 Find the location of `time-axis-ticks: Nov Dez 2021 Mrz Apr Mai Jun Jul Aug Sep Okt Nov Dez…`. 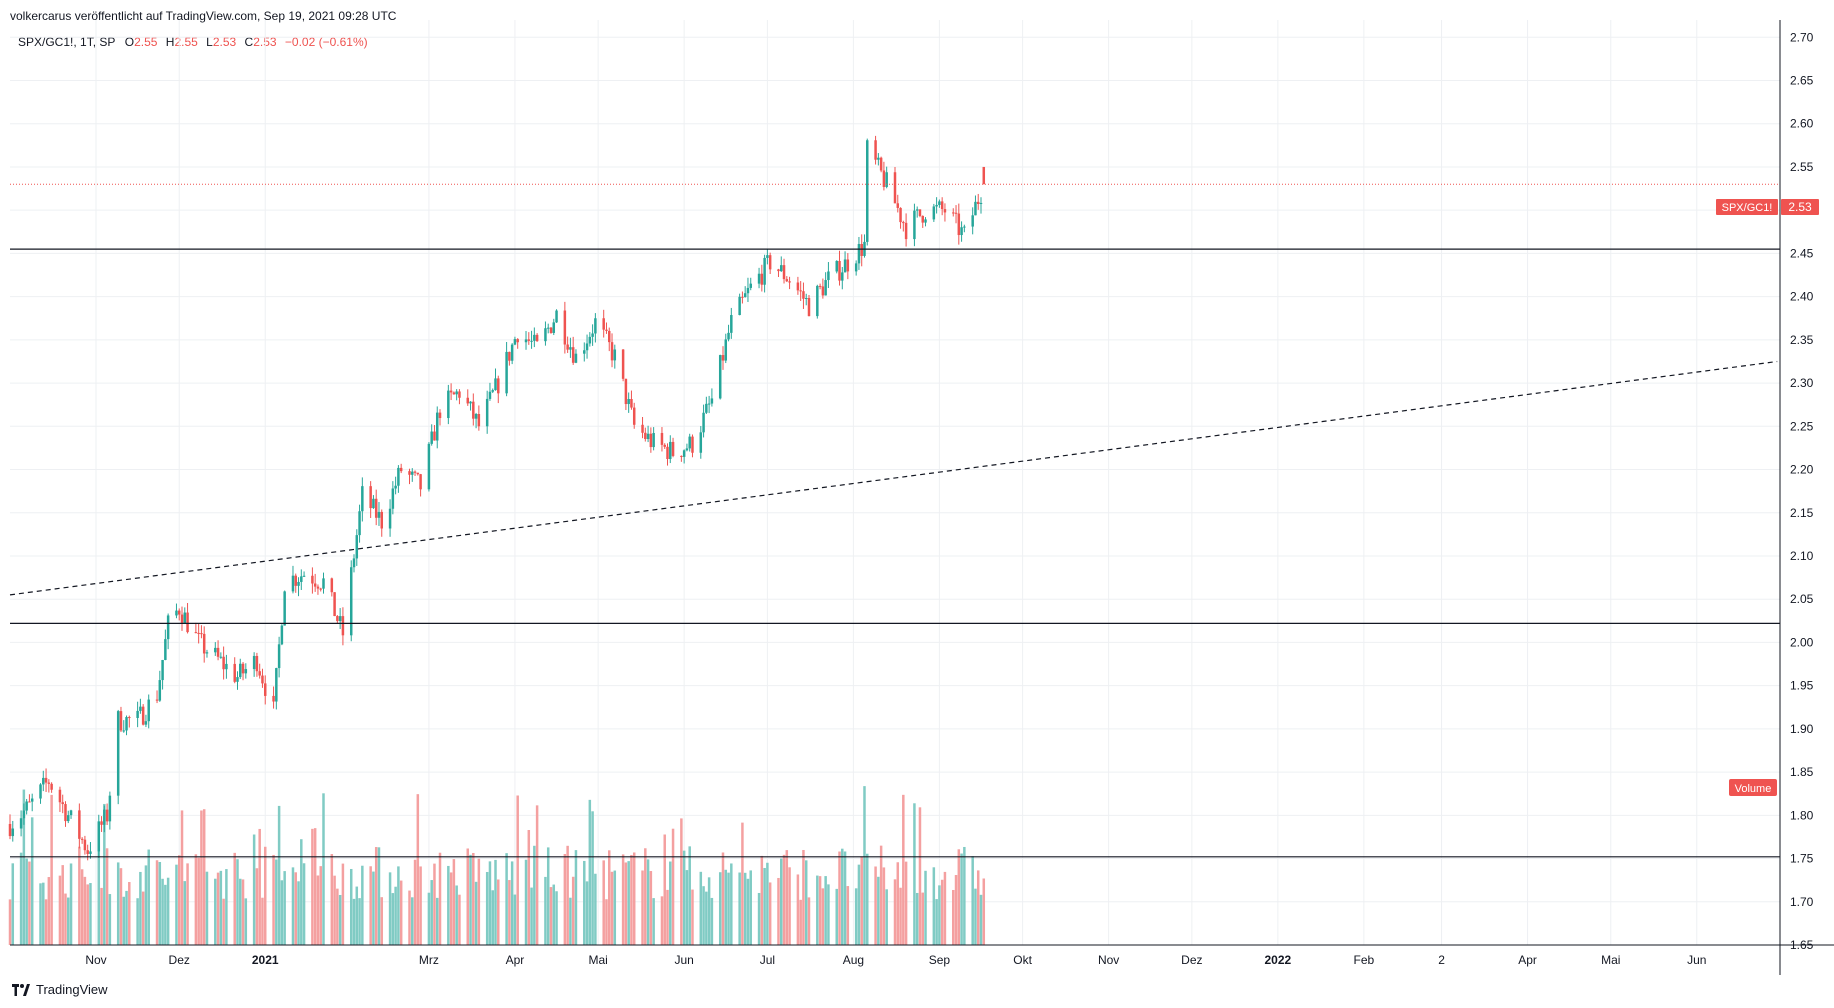

time-axis-ticks: Nov Dez 2021 Mrz Apr Mai Jun Jul Aug Sep Okt Nov Dez… is located at coordinates (895, 960).